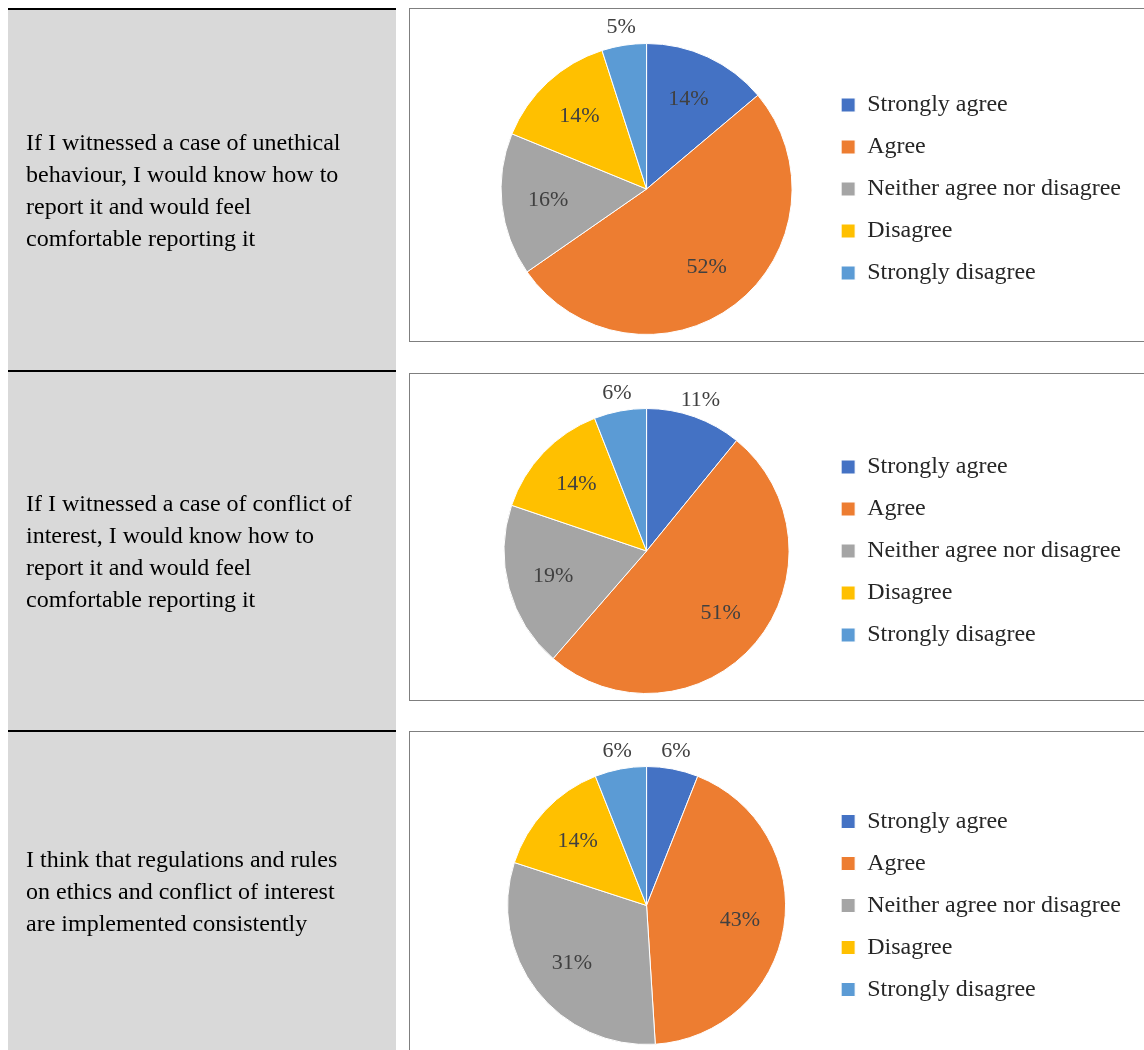 The height and width of the screenshot is (1050, 1144). What do you see at coordinates (621, 26) in the screenshot?
I see `data-label: 5%` at bounding box center [621, 26].